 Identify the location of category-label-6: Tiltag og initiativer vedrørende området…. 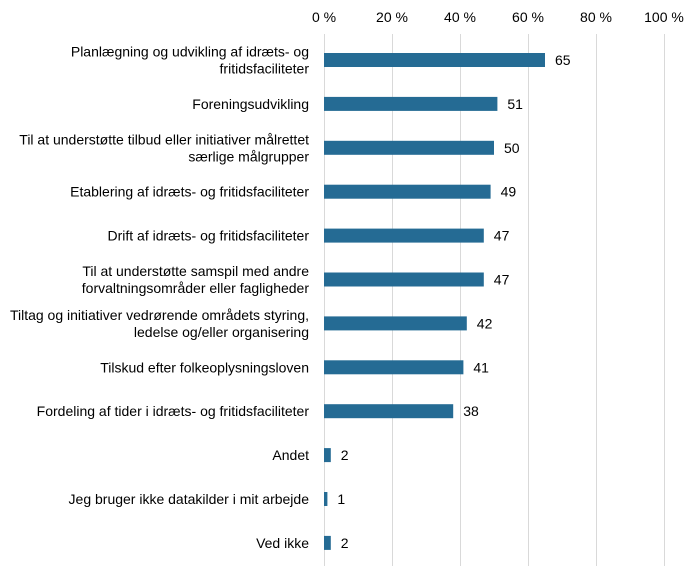
(159, 323).